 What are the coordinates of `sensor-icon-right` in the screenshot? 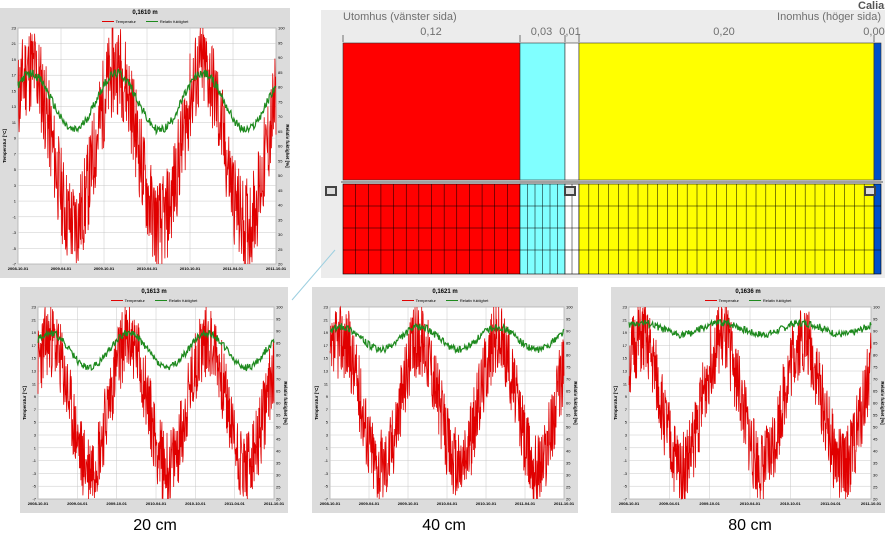 It's located at (870, 191).